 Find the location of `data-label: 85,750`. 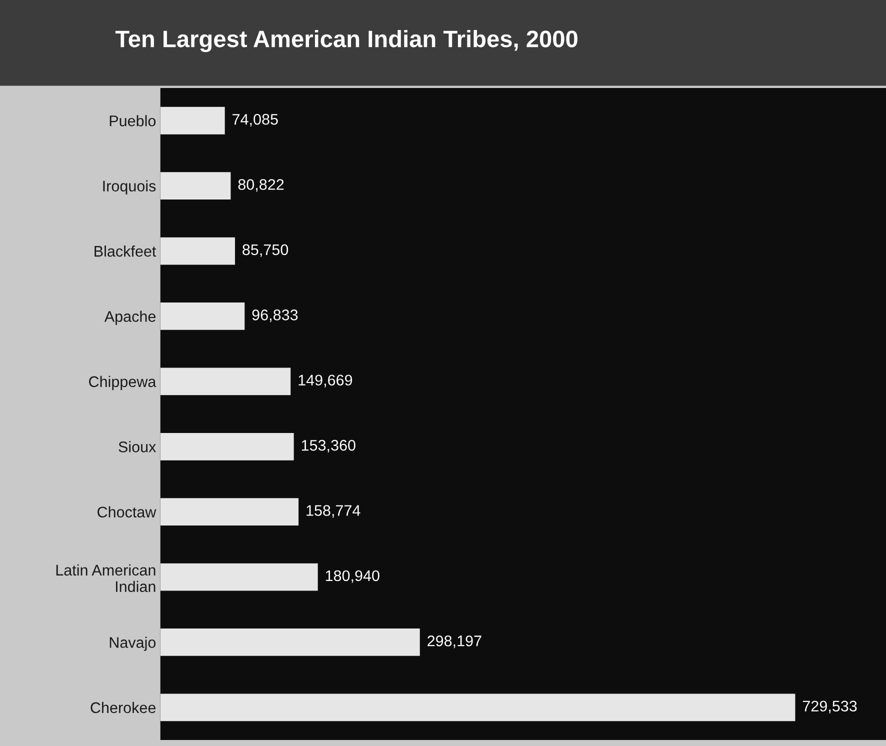

data-label: 85,750 is located at coordinates (265, 250).